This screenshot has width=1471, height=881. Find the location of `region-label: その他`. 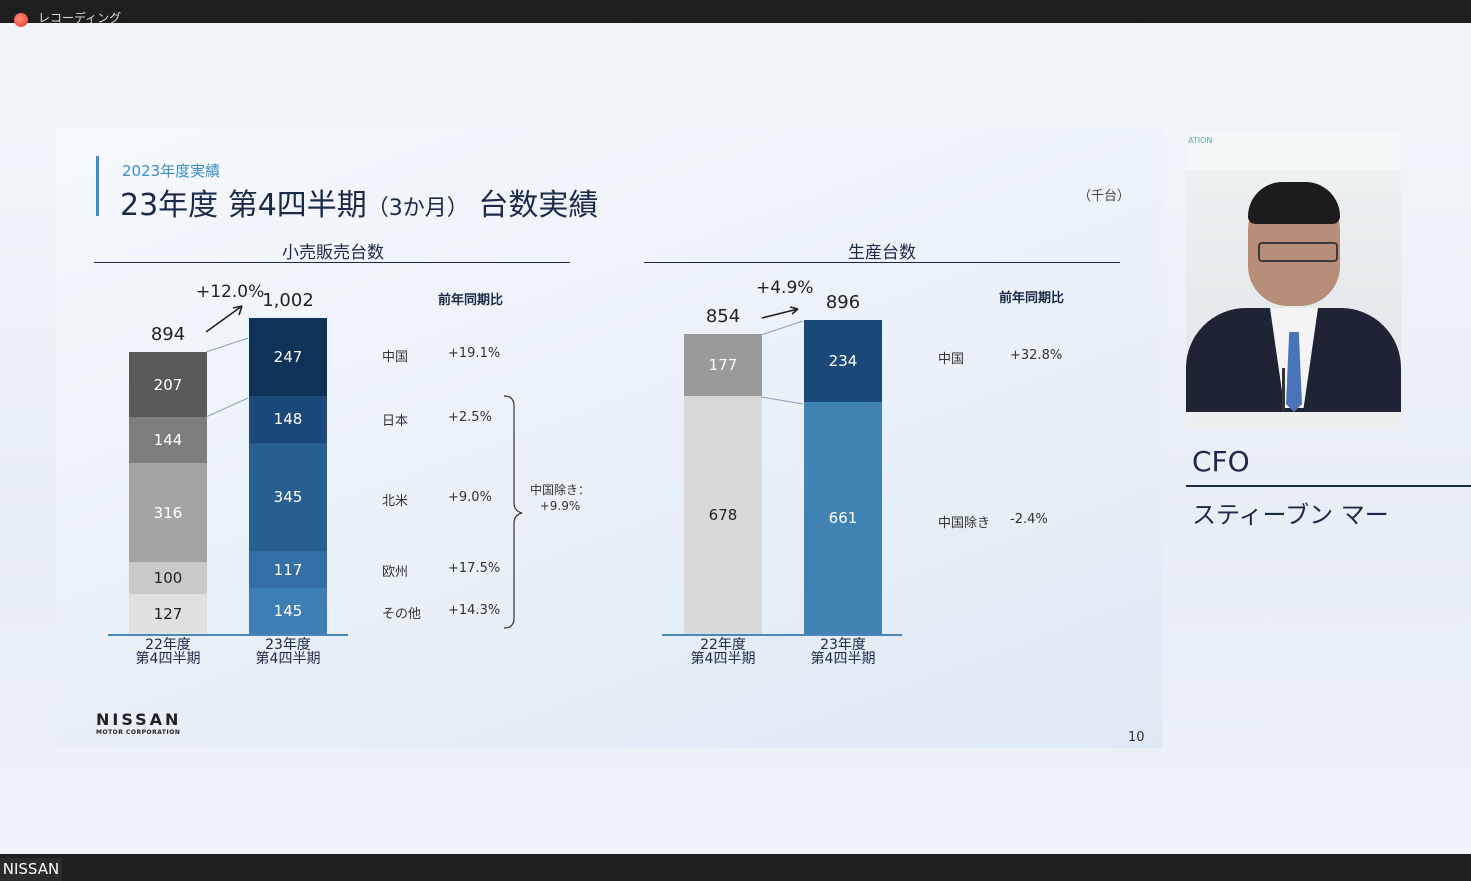

region-label: その他 is located at coordinates (402, 614).